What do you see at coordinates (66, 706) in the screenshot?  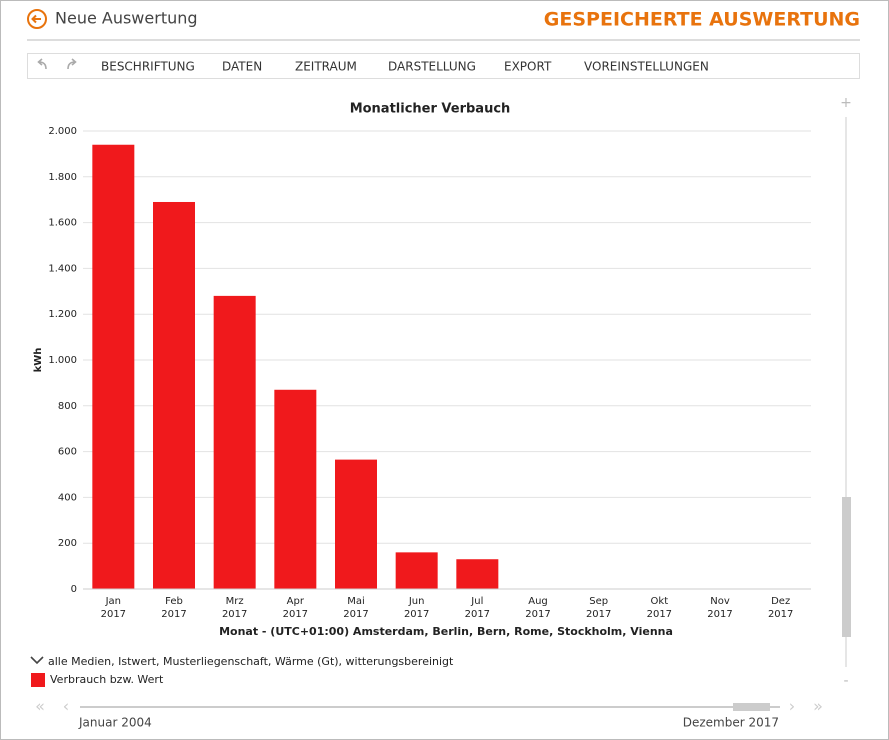 I see `prev: ‹` at bounding box center [66, 706].